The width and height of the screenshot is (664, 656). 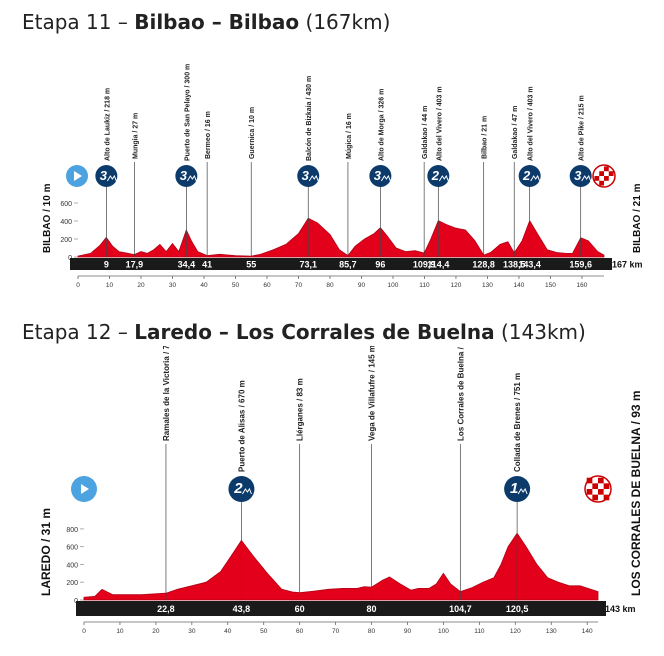 I want to click on stage-12-km-mark-label: 43,8, so click(x=242, y=609).